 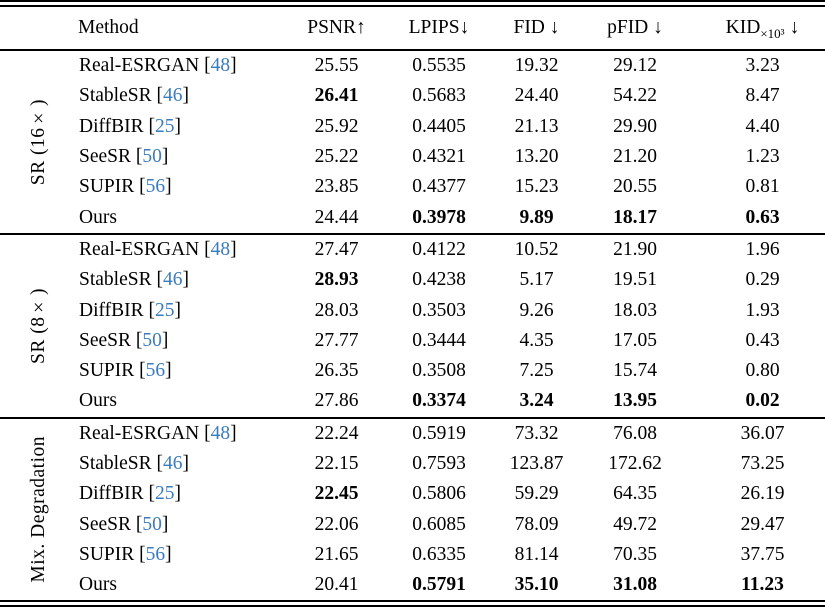 I want to click on pfid-value: 18.03, so click(x=635, y=310).